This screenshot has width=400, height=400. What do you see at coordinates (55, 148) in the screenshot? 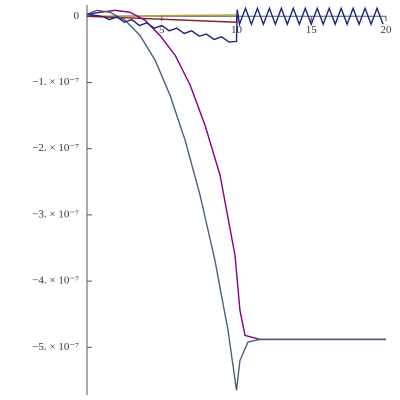
I see `y-tick-label: −2. × 10⁻⁷` at bounding box center [55, 148].